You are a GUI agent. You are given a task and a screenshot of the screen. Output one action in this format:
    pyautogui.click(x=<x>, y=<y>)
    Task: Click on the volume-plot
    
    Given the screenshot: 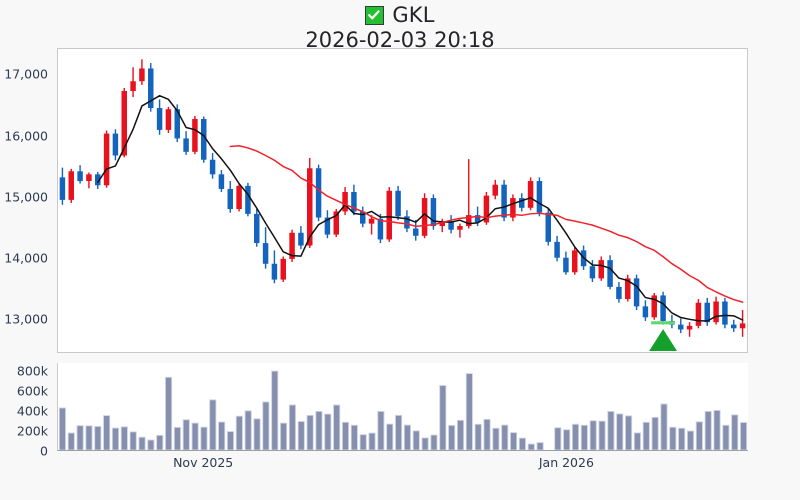 What is the action you would take?
    pyautogui.click(x=403, y=410)
    